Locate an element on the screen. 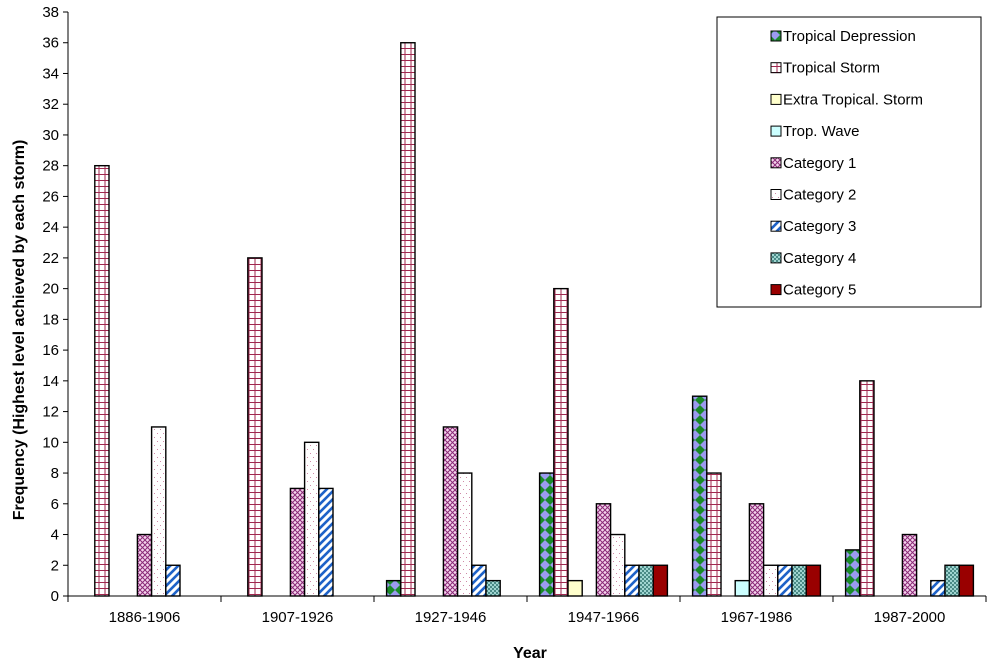 This screenshot has width=1000, height=665. y-tick-label: 24 is located at coordinates (50, 227).